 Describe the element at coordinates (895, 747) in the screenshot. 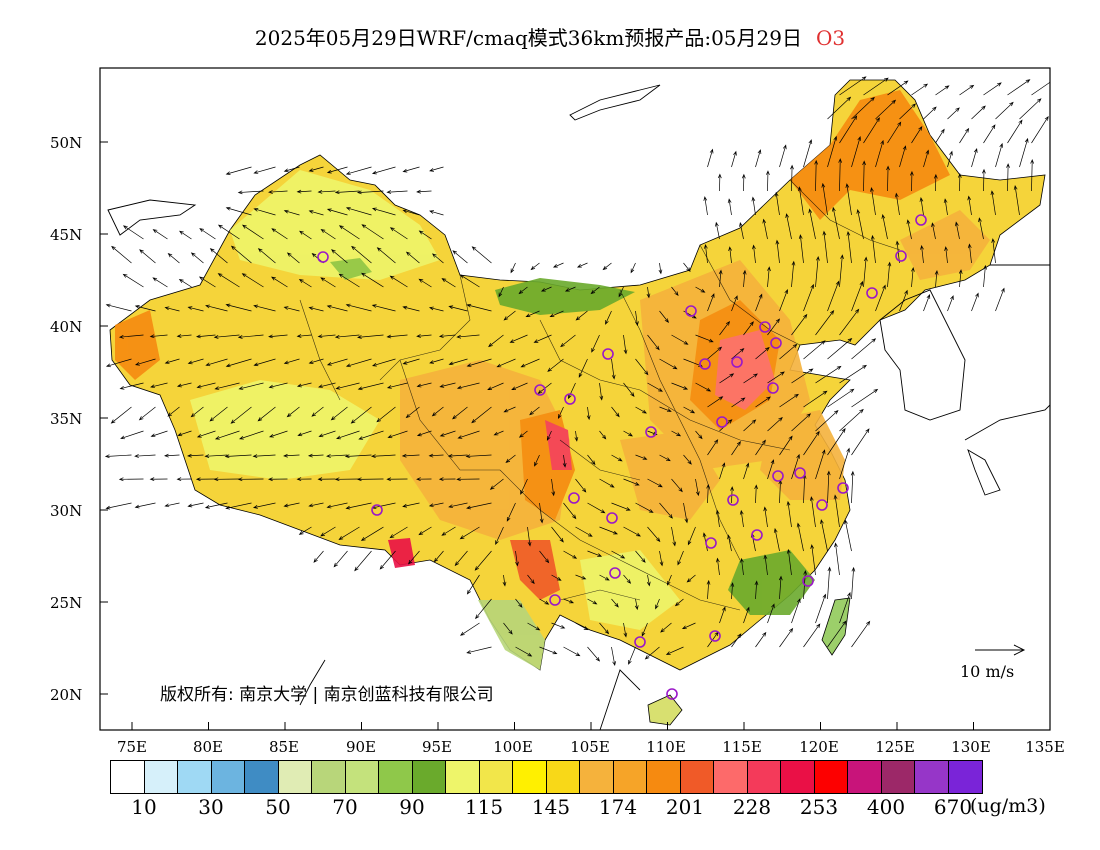

I see `x-label-125e: 125E` at that location.